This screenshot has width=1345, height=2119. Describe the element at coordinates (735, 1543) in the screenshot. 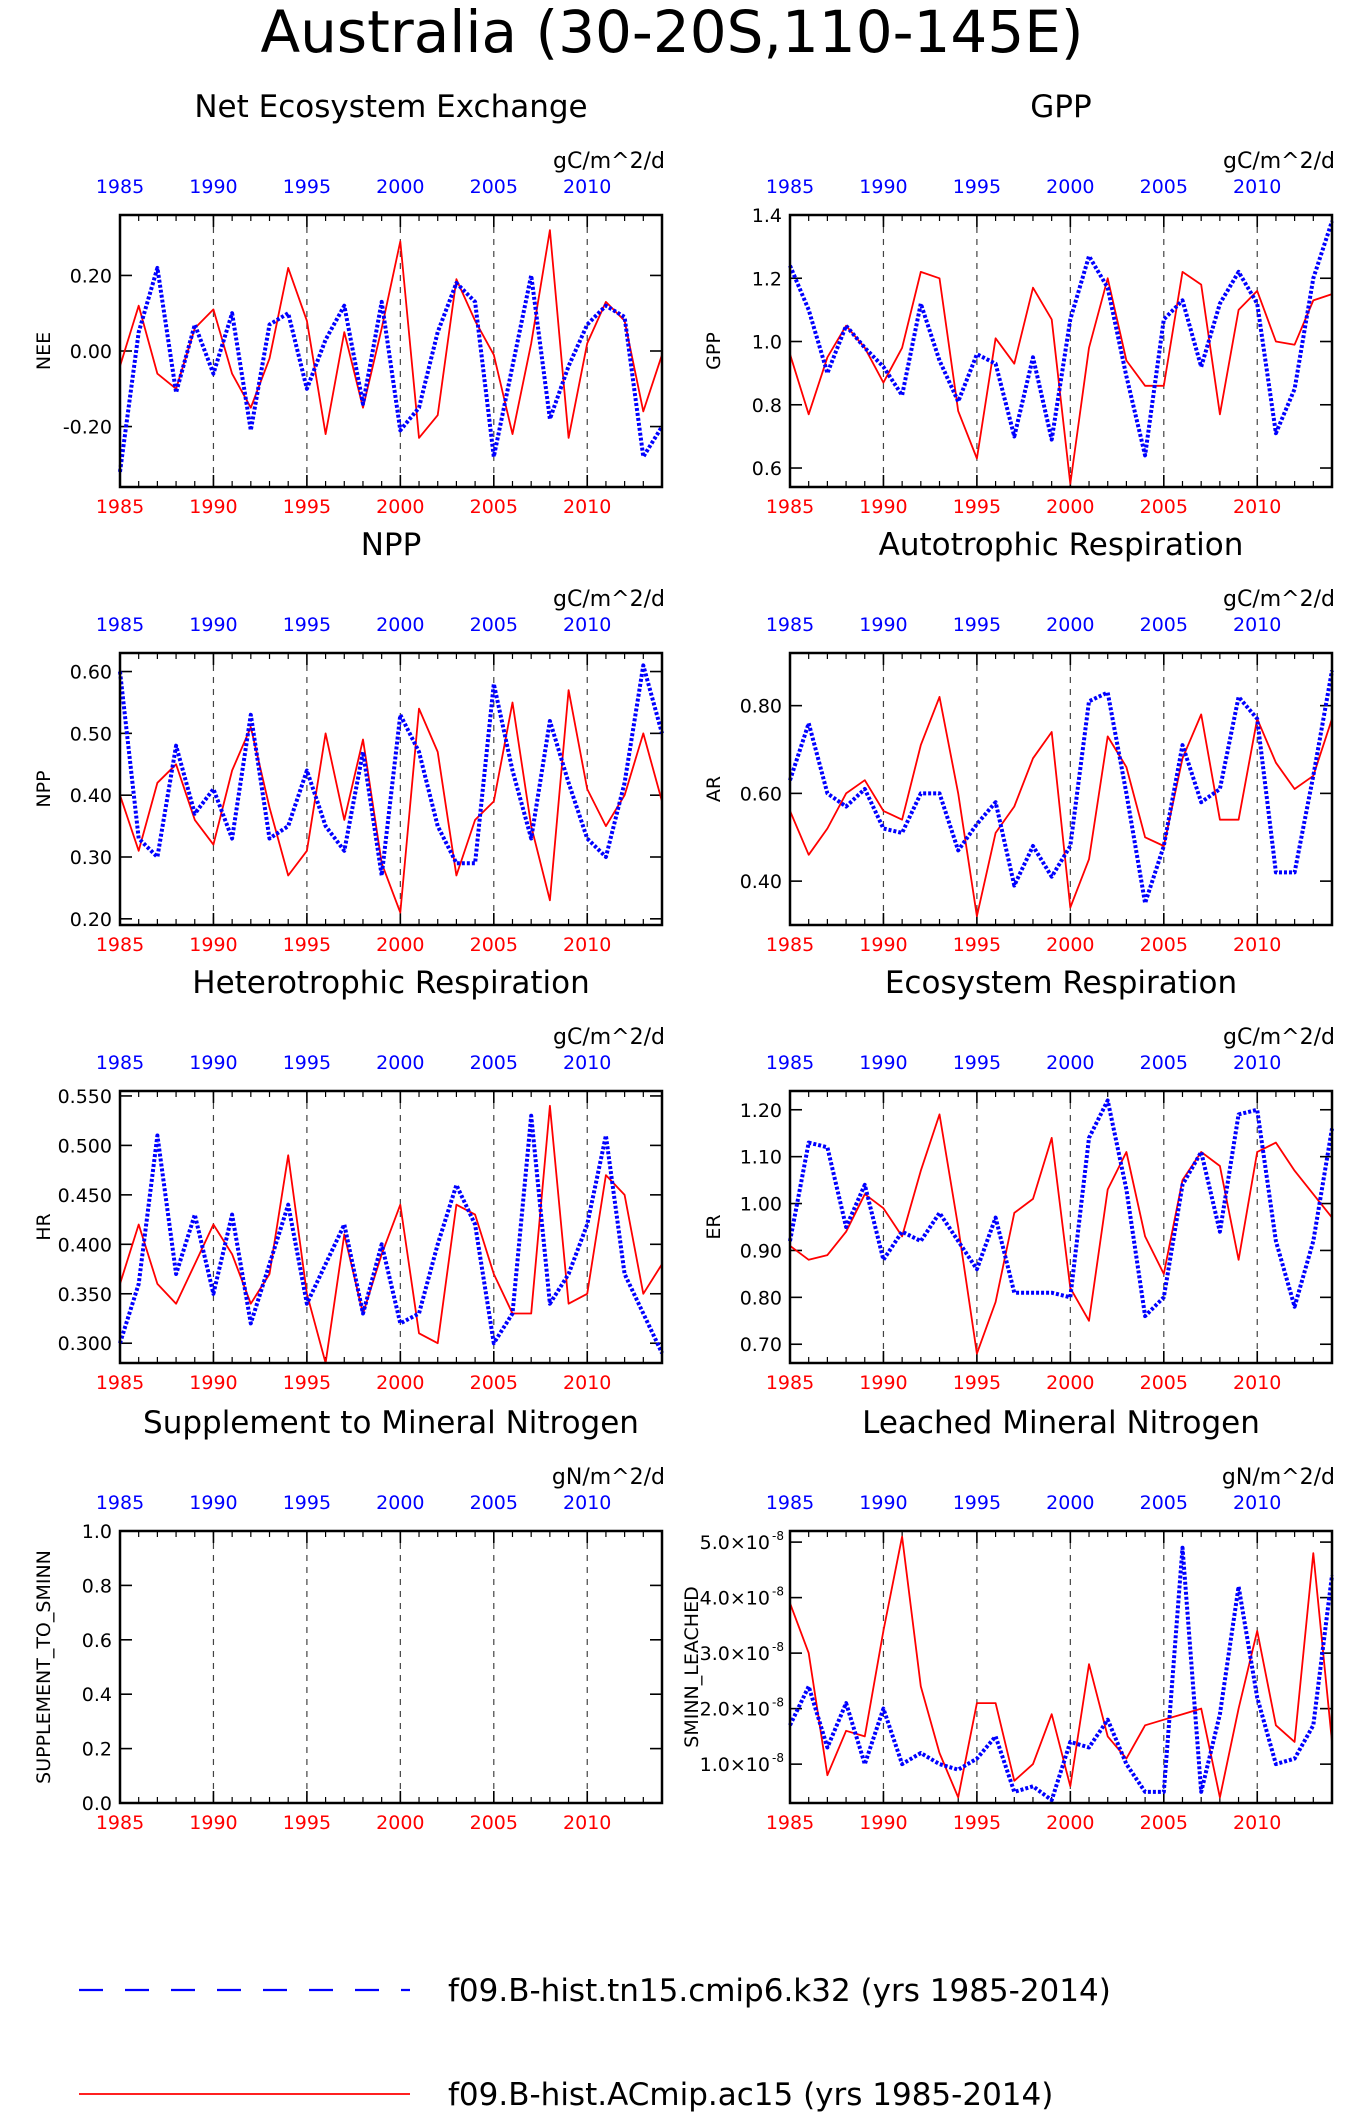

I see `y-tick-label: 5.0×10` at that location.